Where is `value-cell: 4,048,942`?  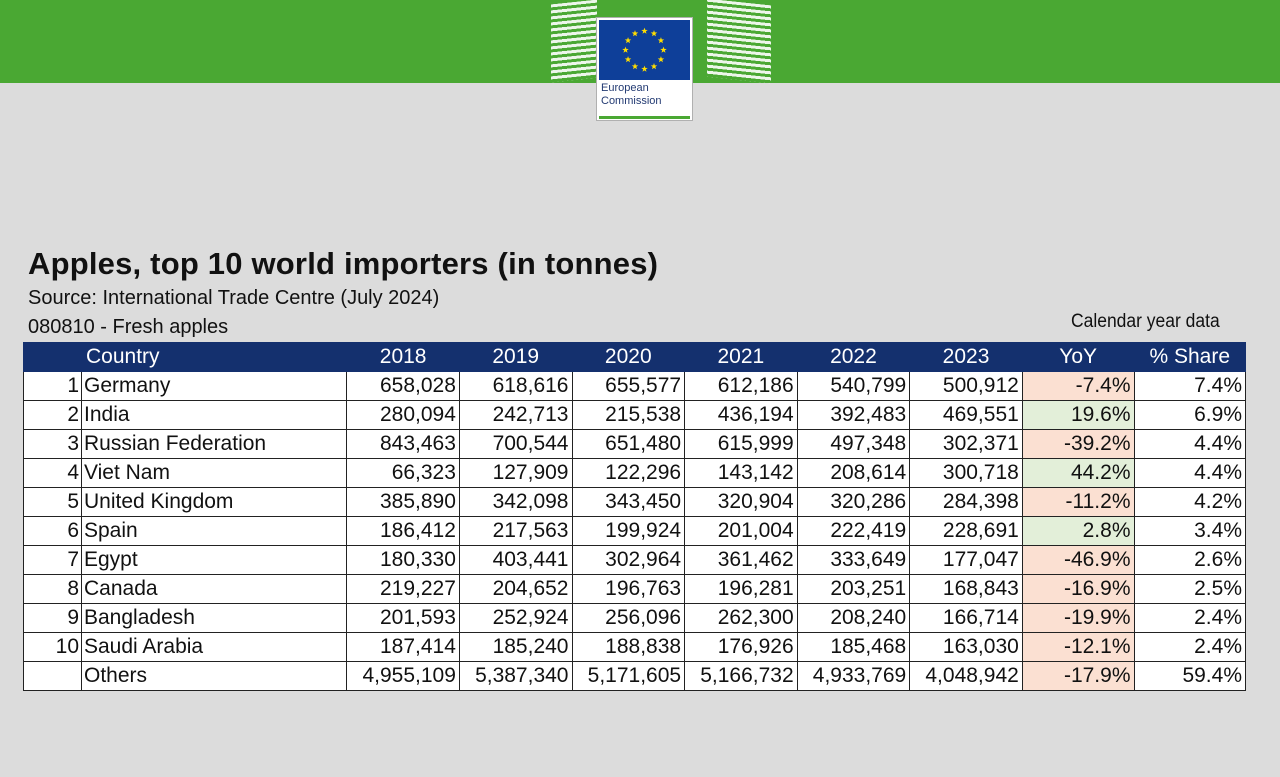 value-cell: 4,048,942 is located at coordinates (966, 676).